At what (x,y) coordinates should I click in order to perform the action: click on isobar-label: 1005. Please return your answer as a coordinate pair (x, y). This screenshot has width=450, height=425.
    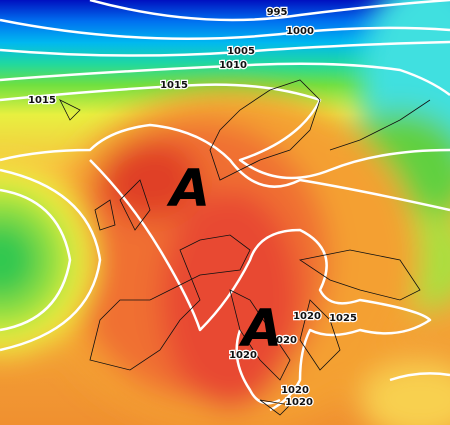
    Looking at the image, I should click on (241, 51).